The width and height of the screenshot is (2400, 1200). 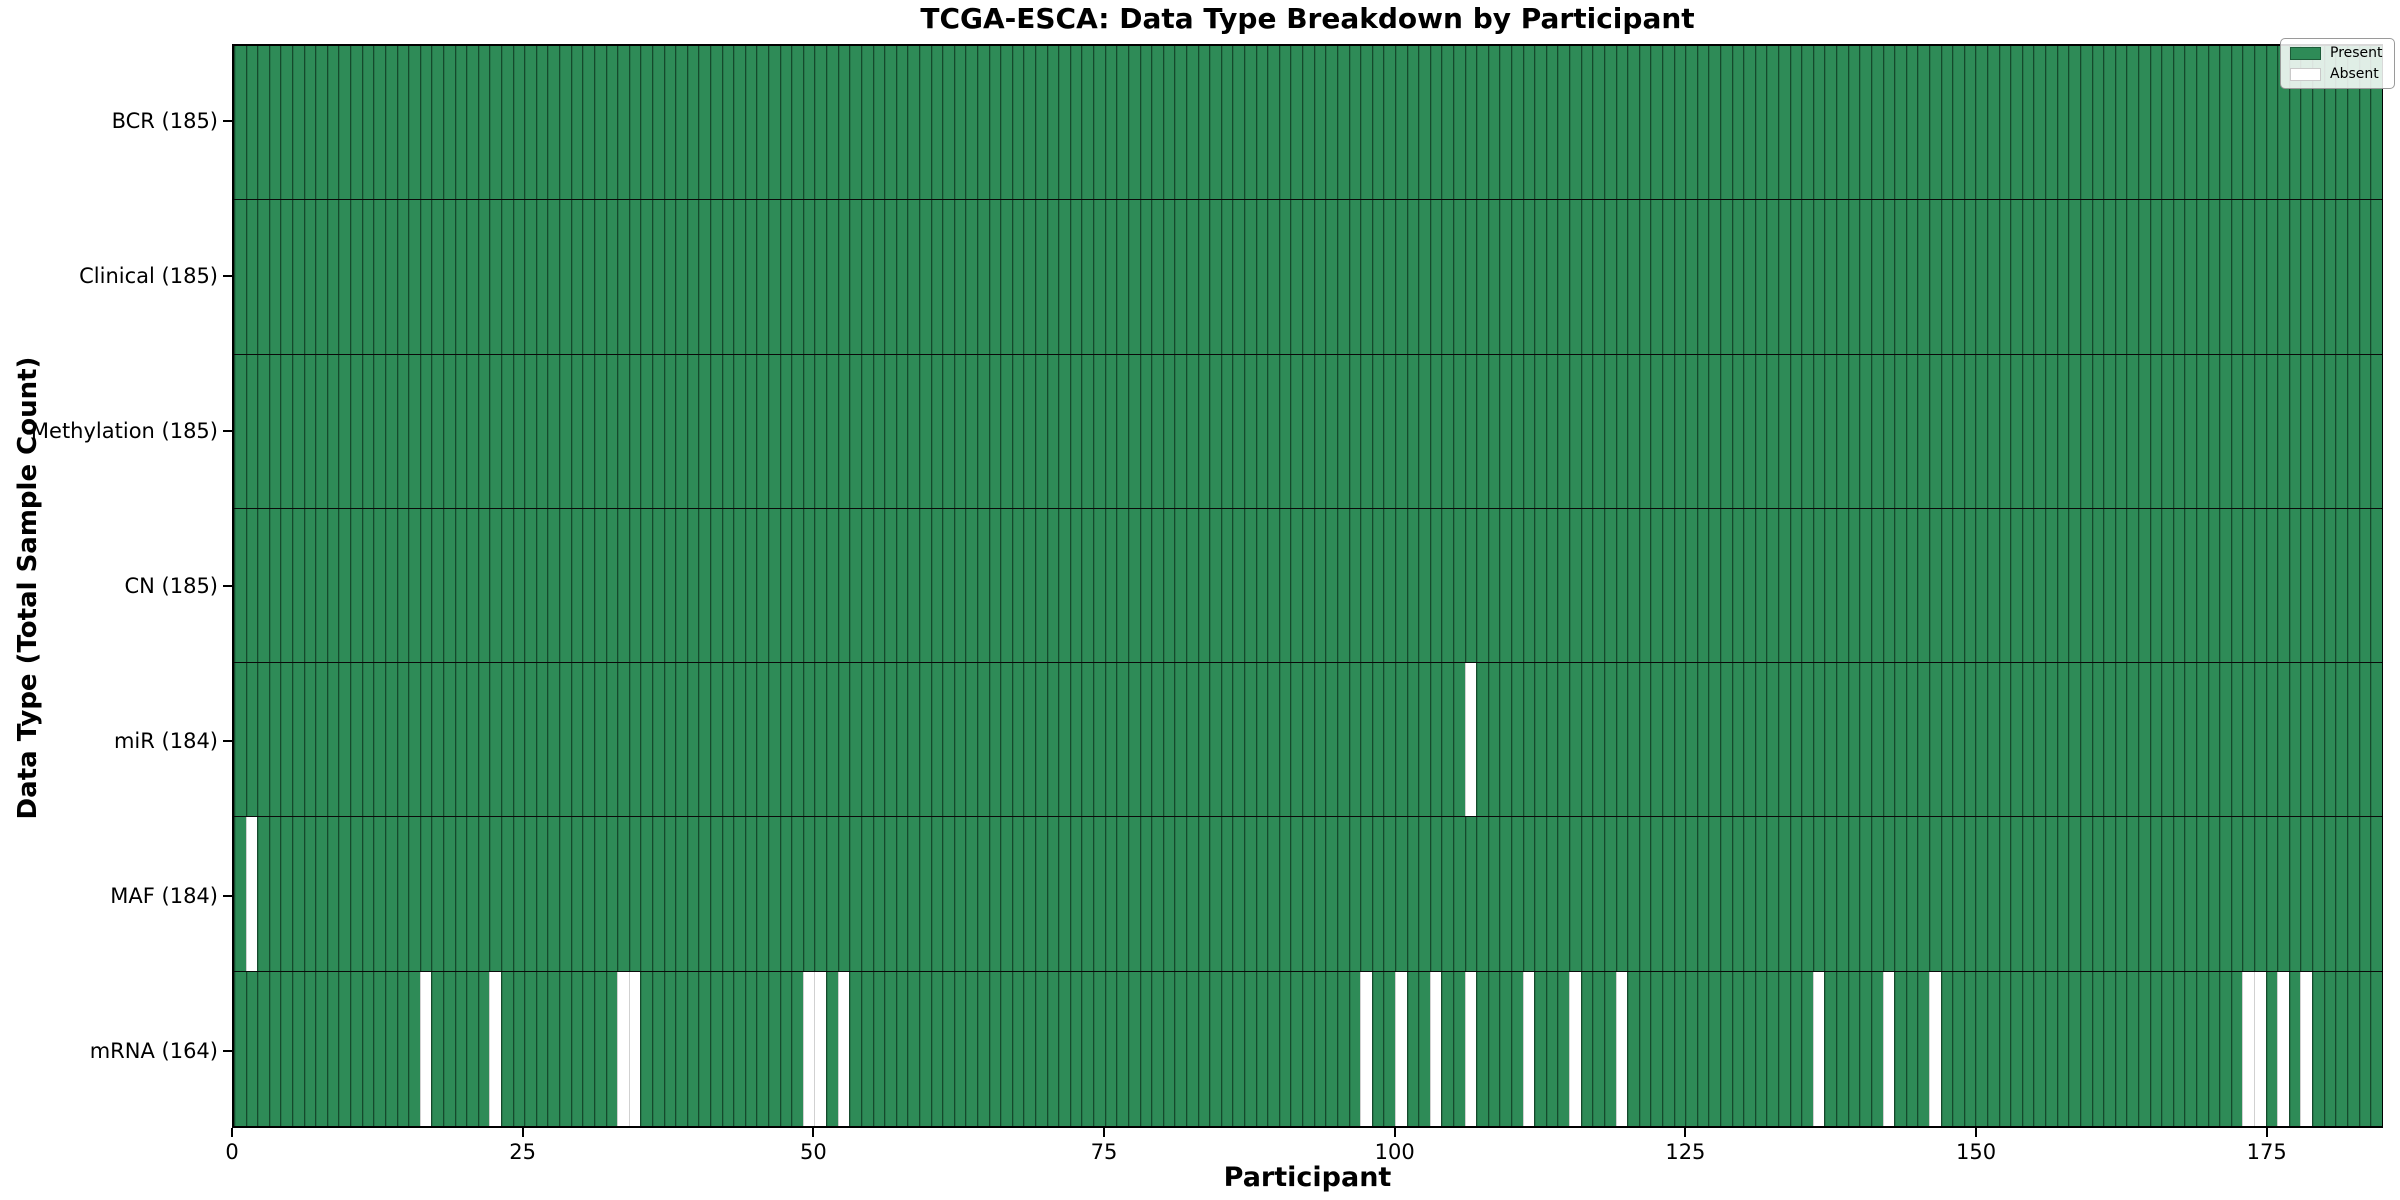 What do you see at coordinates (1818, 1048) in the screenshot?
I see `matrix-cell-absent` at bounding box center [1818, 1048].